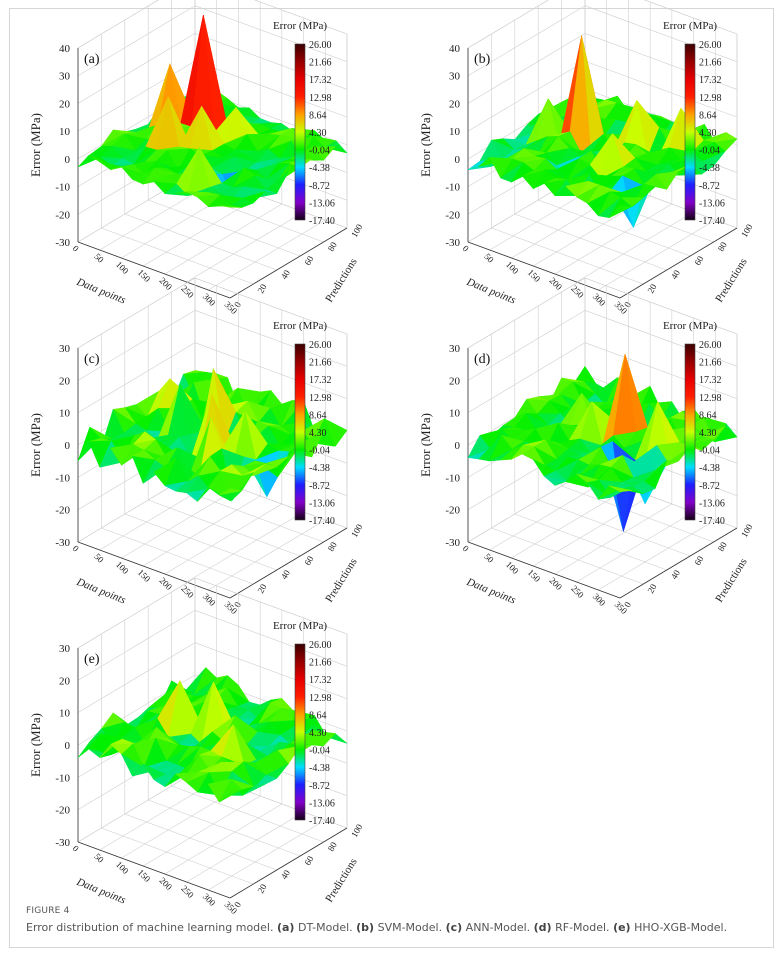 This screenshot has height=957, width=782. What do you see at coordinates (99, 558) in the screenshot?
I see `x-tick-label: 50` at bounding box center [99, 558].